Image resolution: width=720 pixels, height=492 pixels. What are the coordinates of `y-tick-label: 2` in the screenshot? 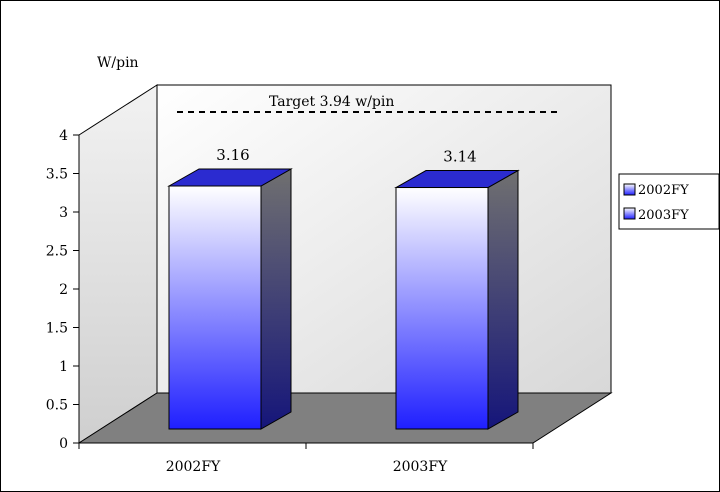 It's located at (63, 290).